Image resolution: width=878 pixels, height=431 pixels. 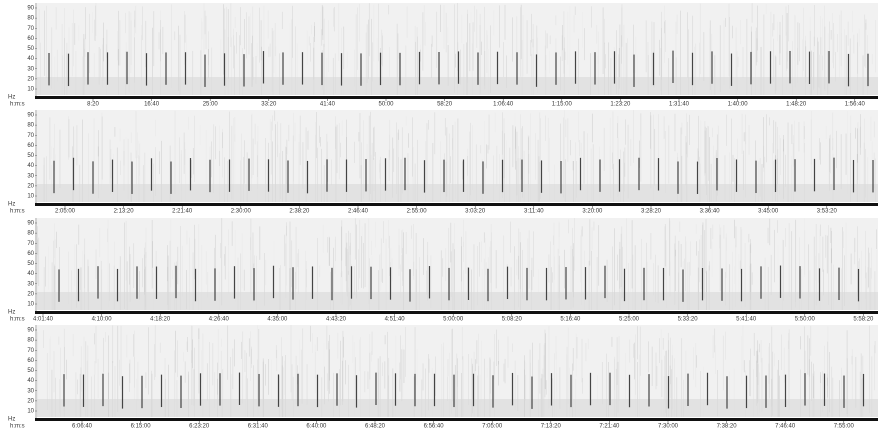 What do you see at coordinates (219, 320) in the screenshot?
I see `time-label: 4:26:40` at bounding box center [219, 320].